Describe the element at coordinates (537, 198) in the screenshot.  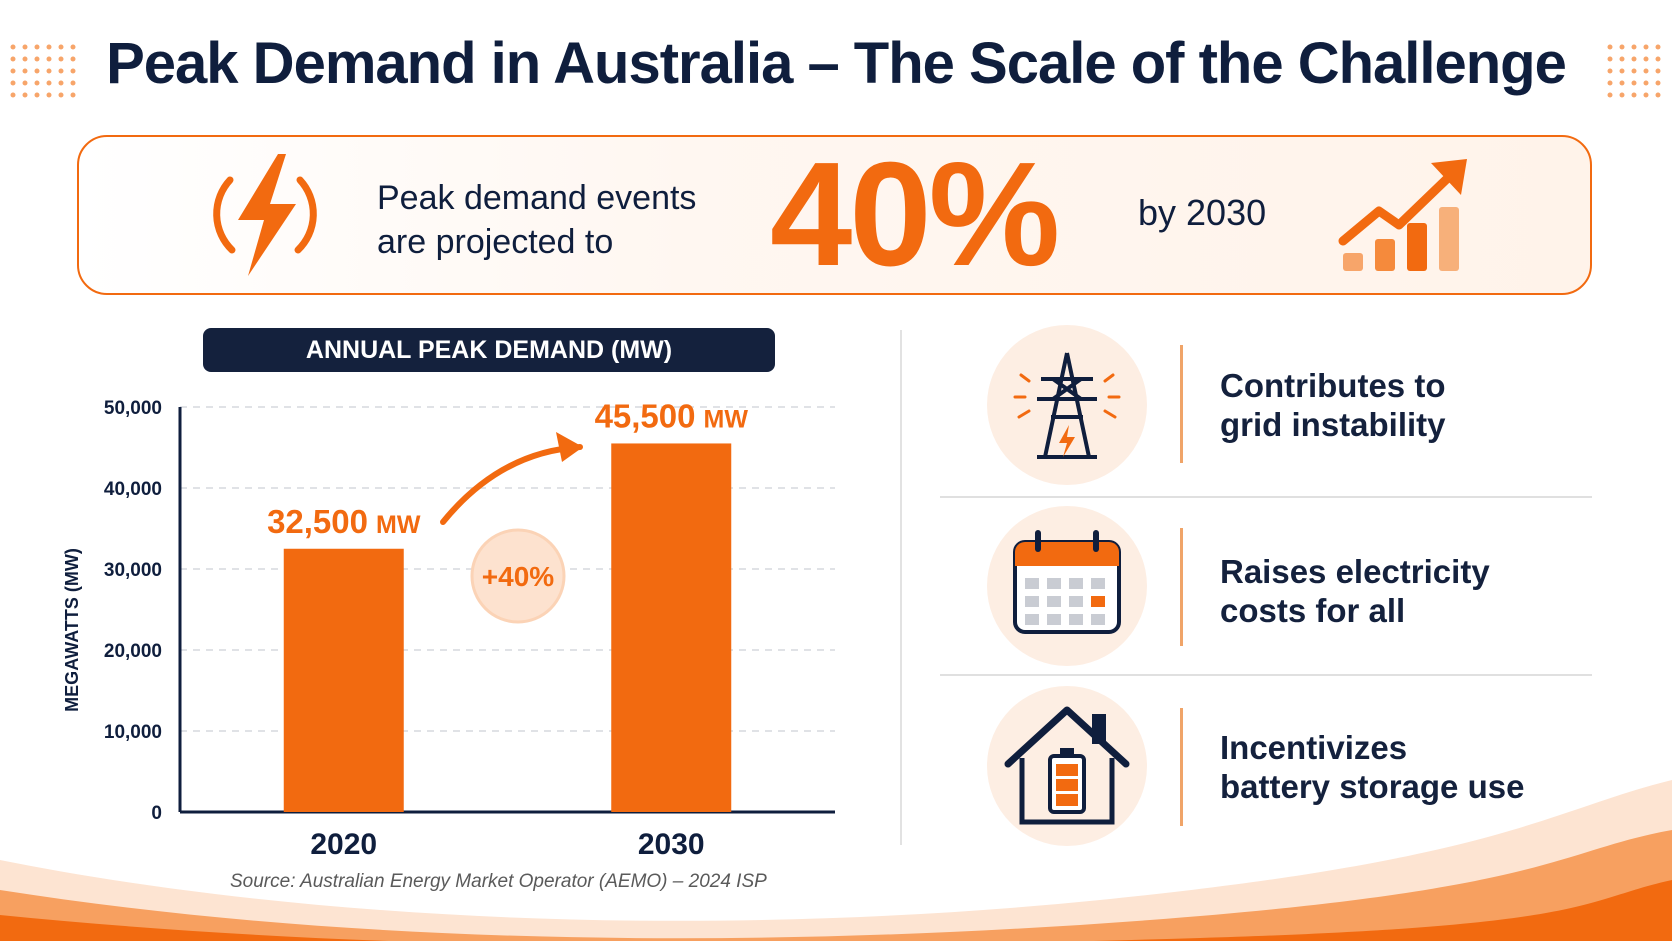
I see `banner-text-line1: Peak demand events` at that location.